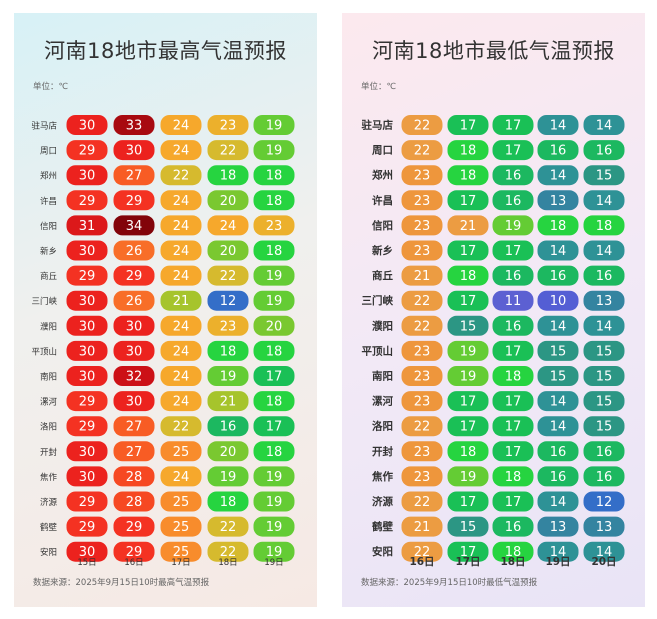 The width and height of the screenshot is (657, 619). What do you see at coordinates (274, 427) in the screenshot?
I see `temp-value: 17` at bounding box center [274, 427].